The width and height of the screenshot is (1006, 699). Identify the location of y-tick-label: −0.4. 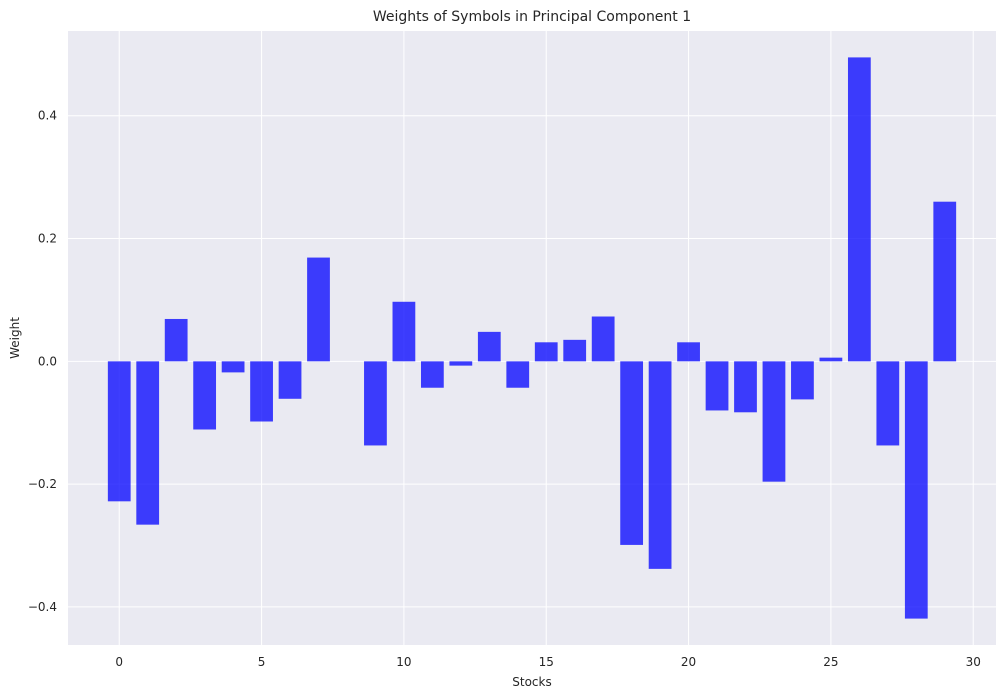
(42, 607).